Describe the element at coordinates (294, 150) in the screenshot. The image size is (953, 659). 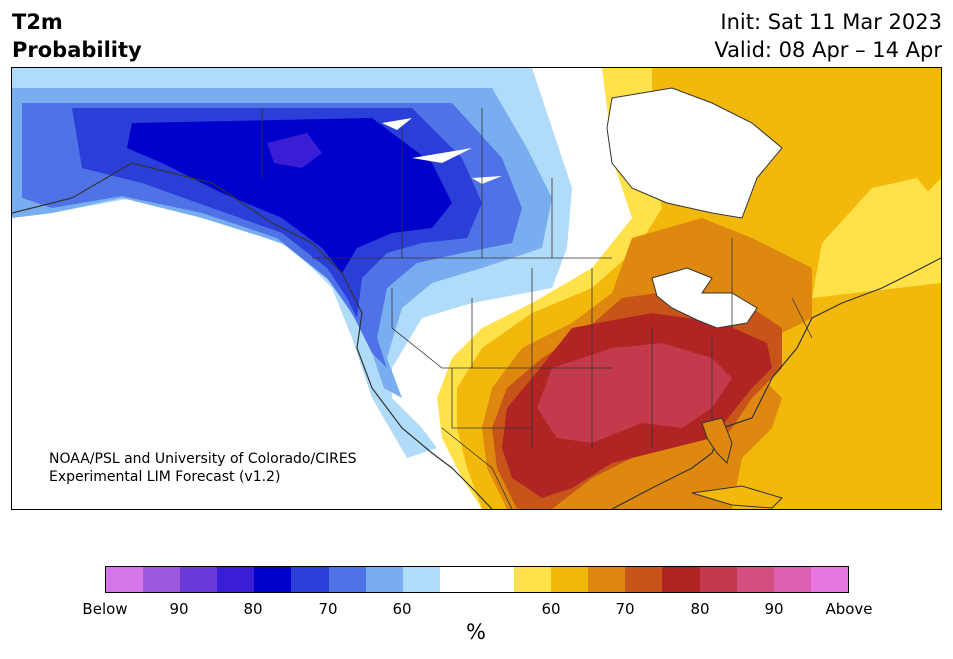
I see `cold-90-region` at that location.